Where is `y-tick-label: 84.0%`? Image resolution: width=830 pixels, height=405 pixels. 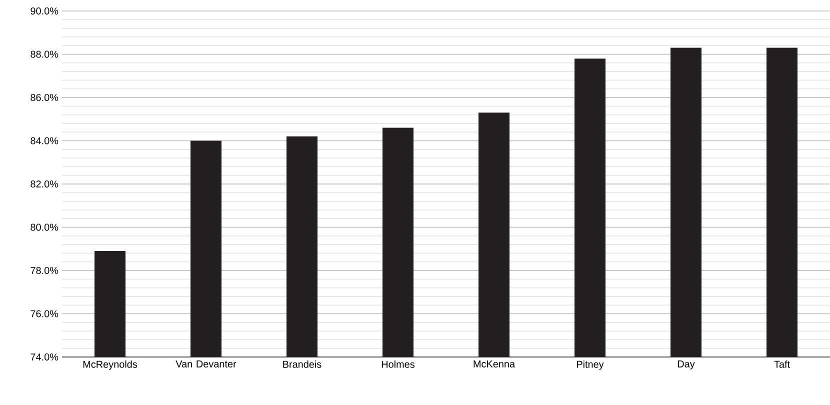
y-tick-label: 84.0% is located at coordinates (44, 140).